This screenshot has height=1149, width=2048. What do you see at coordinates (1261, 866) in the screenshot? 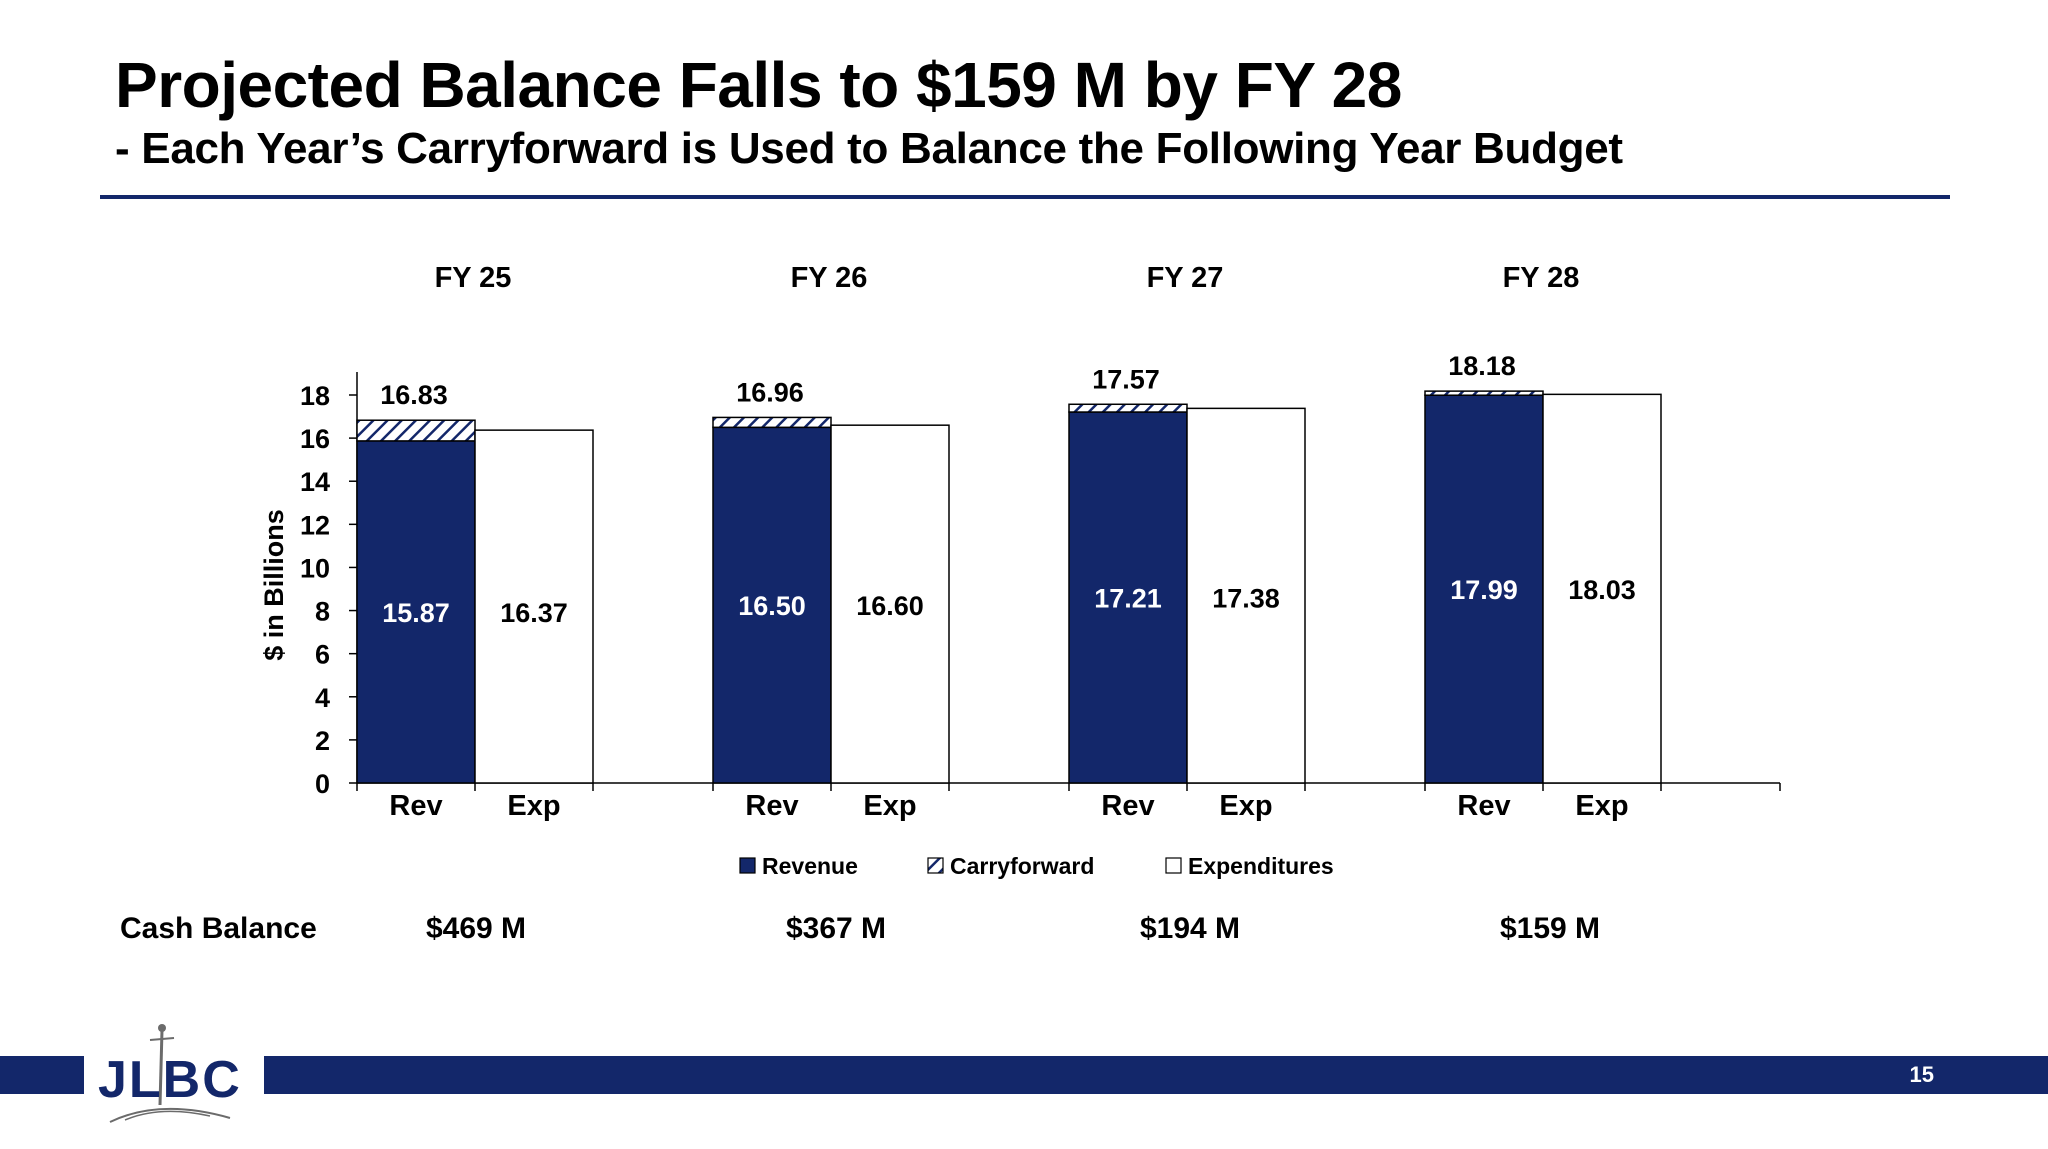
I see `legend-expenditures-label: Expenditures` at bounding box center [1261, 866].